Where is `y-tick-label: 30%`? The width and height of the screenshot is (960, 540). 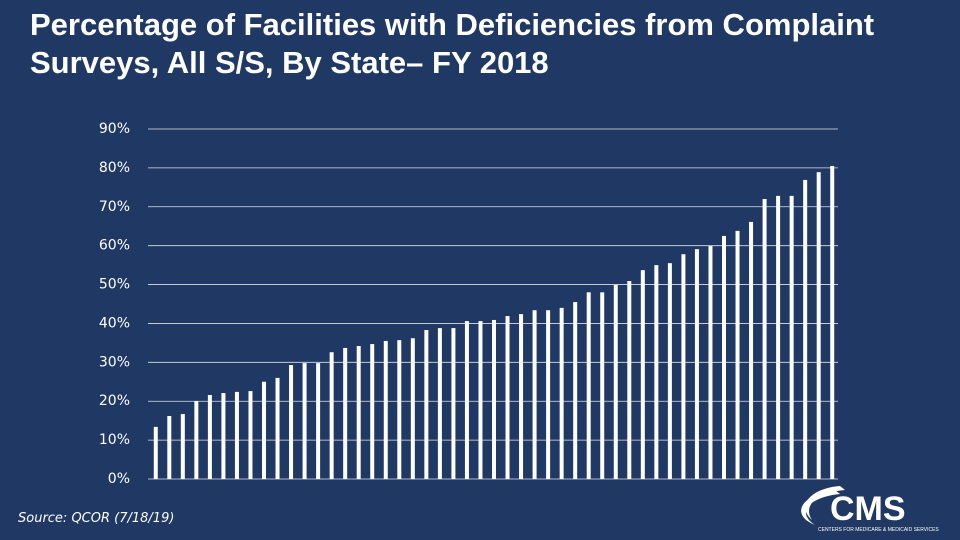
y-tick-label: 30% is located at coordinates (114, 362).